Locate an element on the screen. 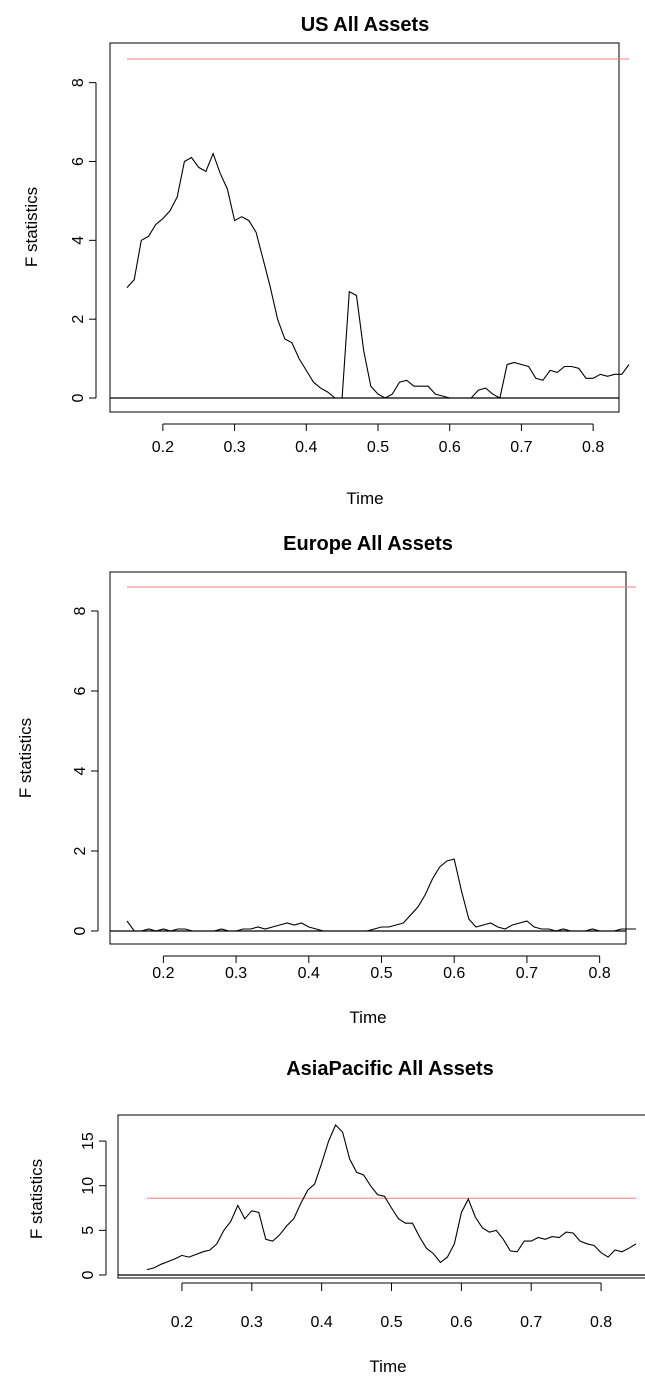 This screenshot has width=645, height=1383. chart-title: Europe All Assets is located at coordinates (368, 544).